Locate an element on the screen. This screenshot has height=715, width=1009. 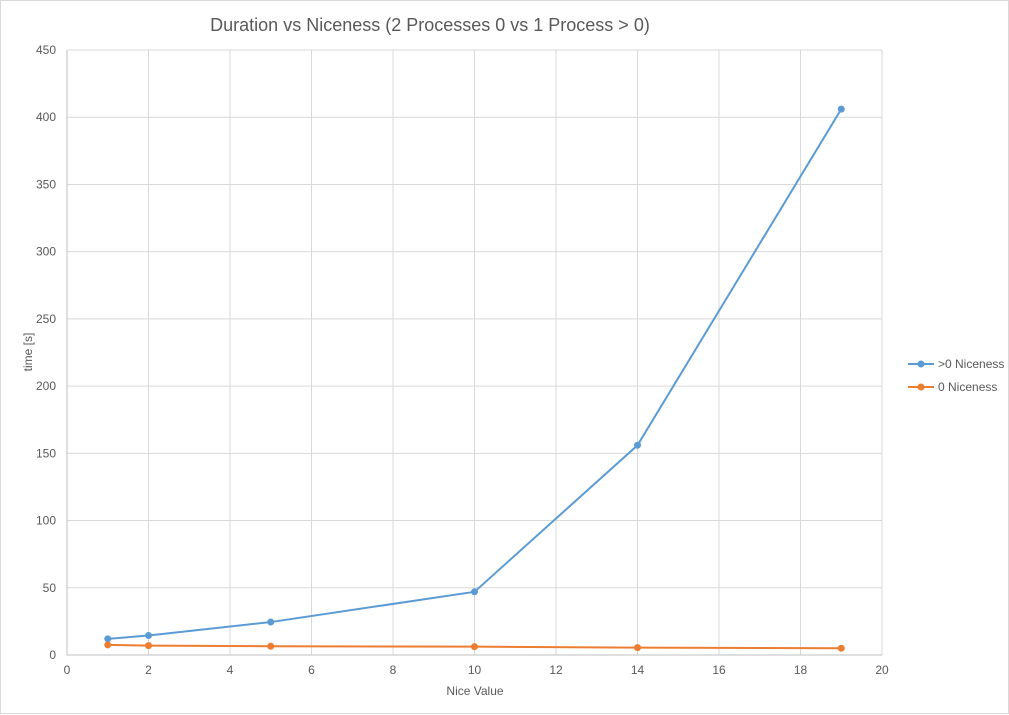
x-tick-label: 2 is located at coordinates (148, 670).